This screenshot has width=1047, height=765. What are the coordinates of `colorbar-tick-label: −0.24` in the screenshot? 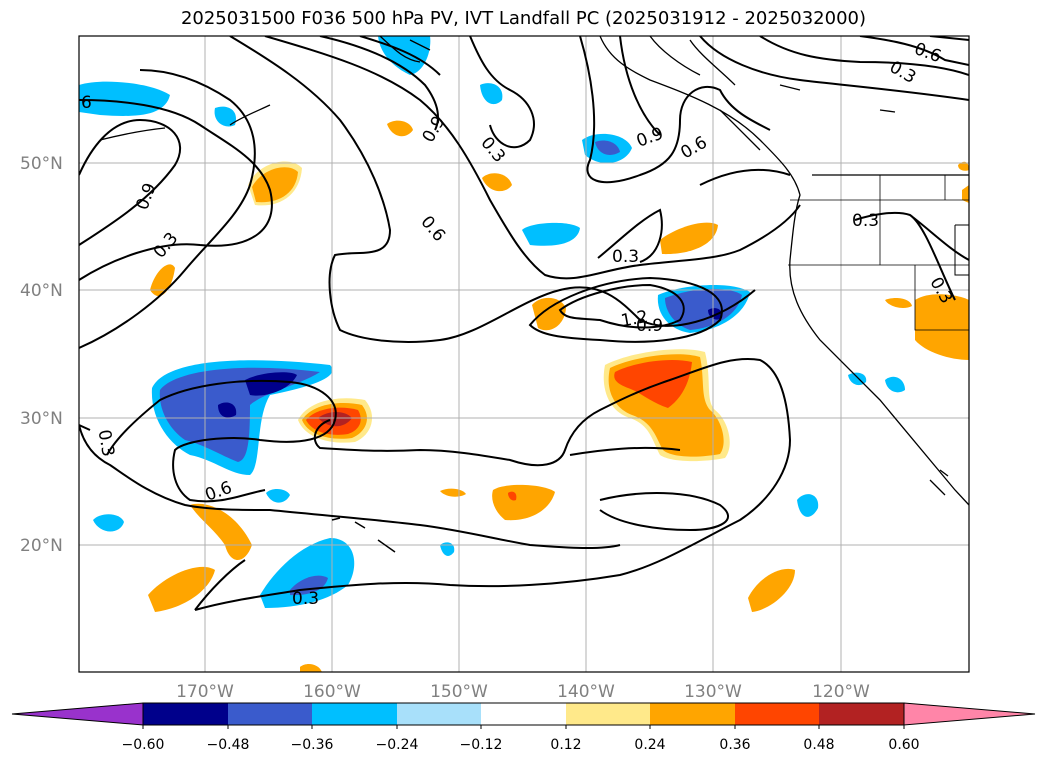 It's located at (397, 745).